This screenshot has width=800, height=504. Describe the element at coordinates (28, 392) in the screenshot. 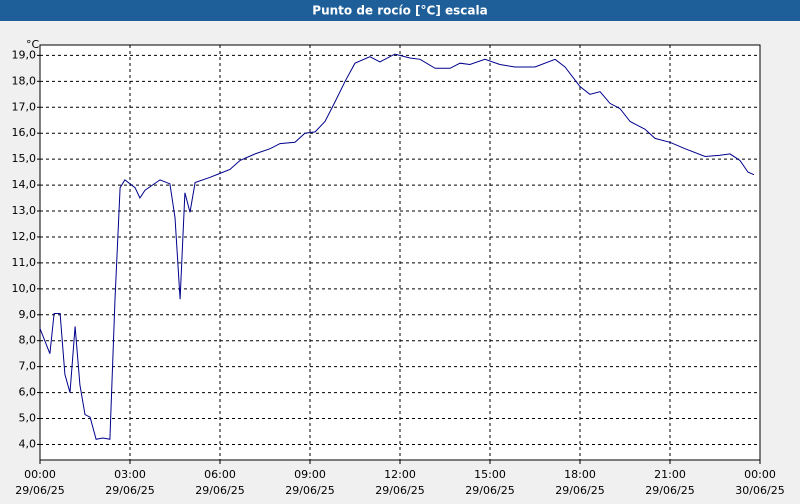

I see `y-tick-label: 6,0` at that location.